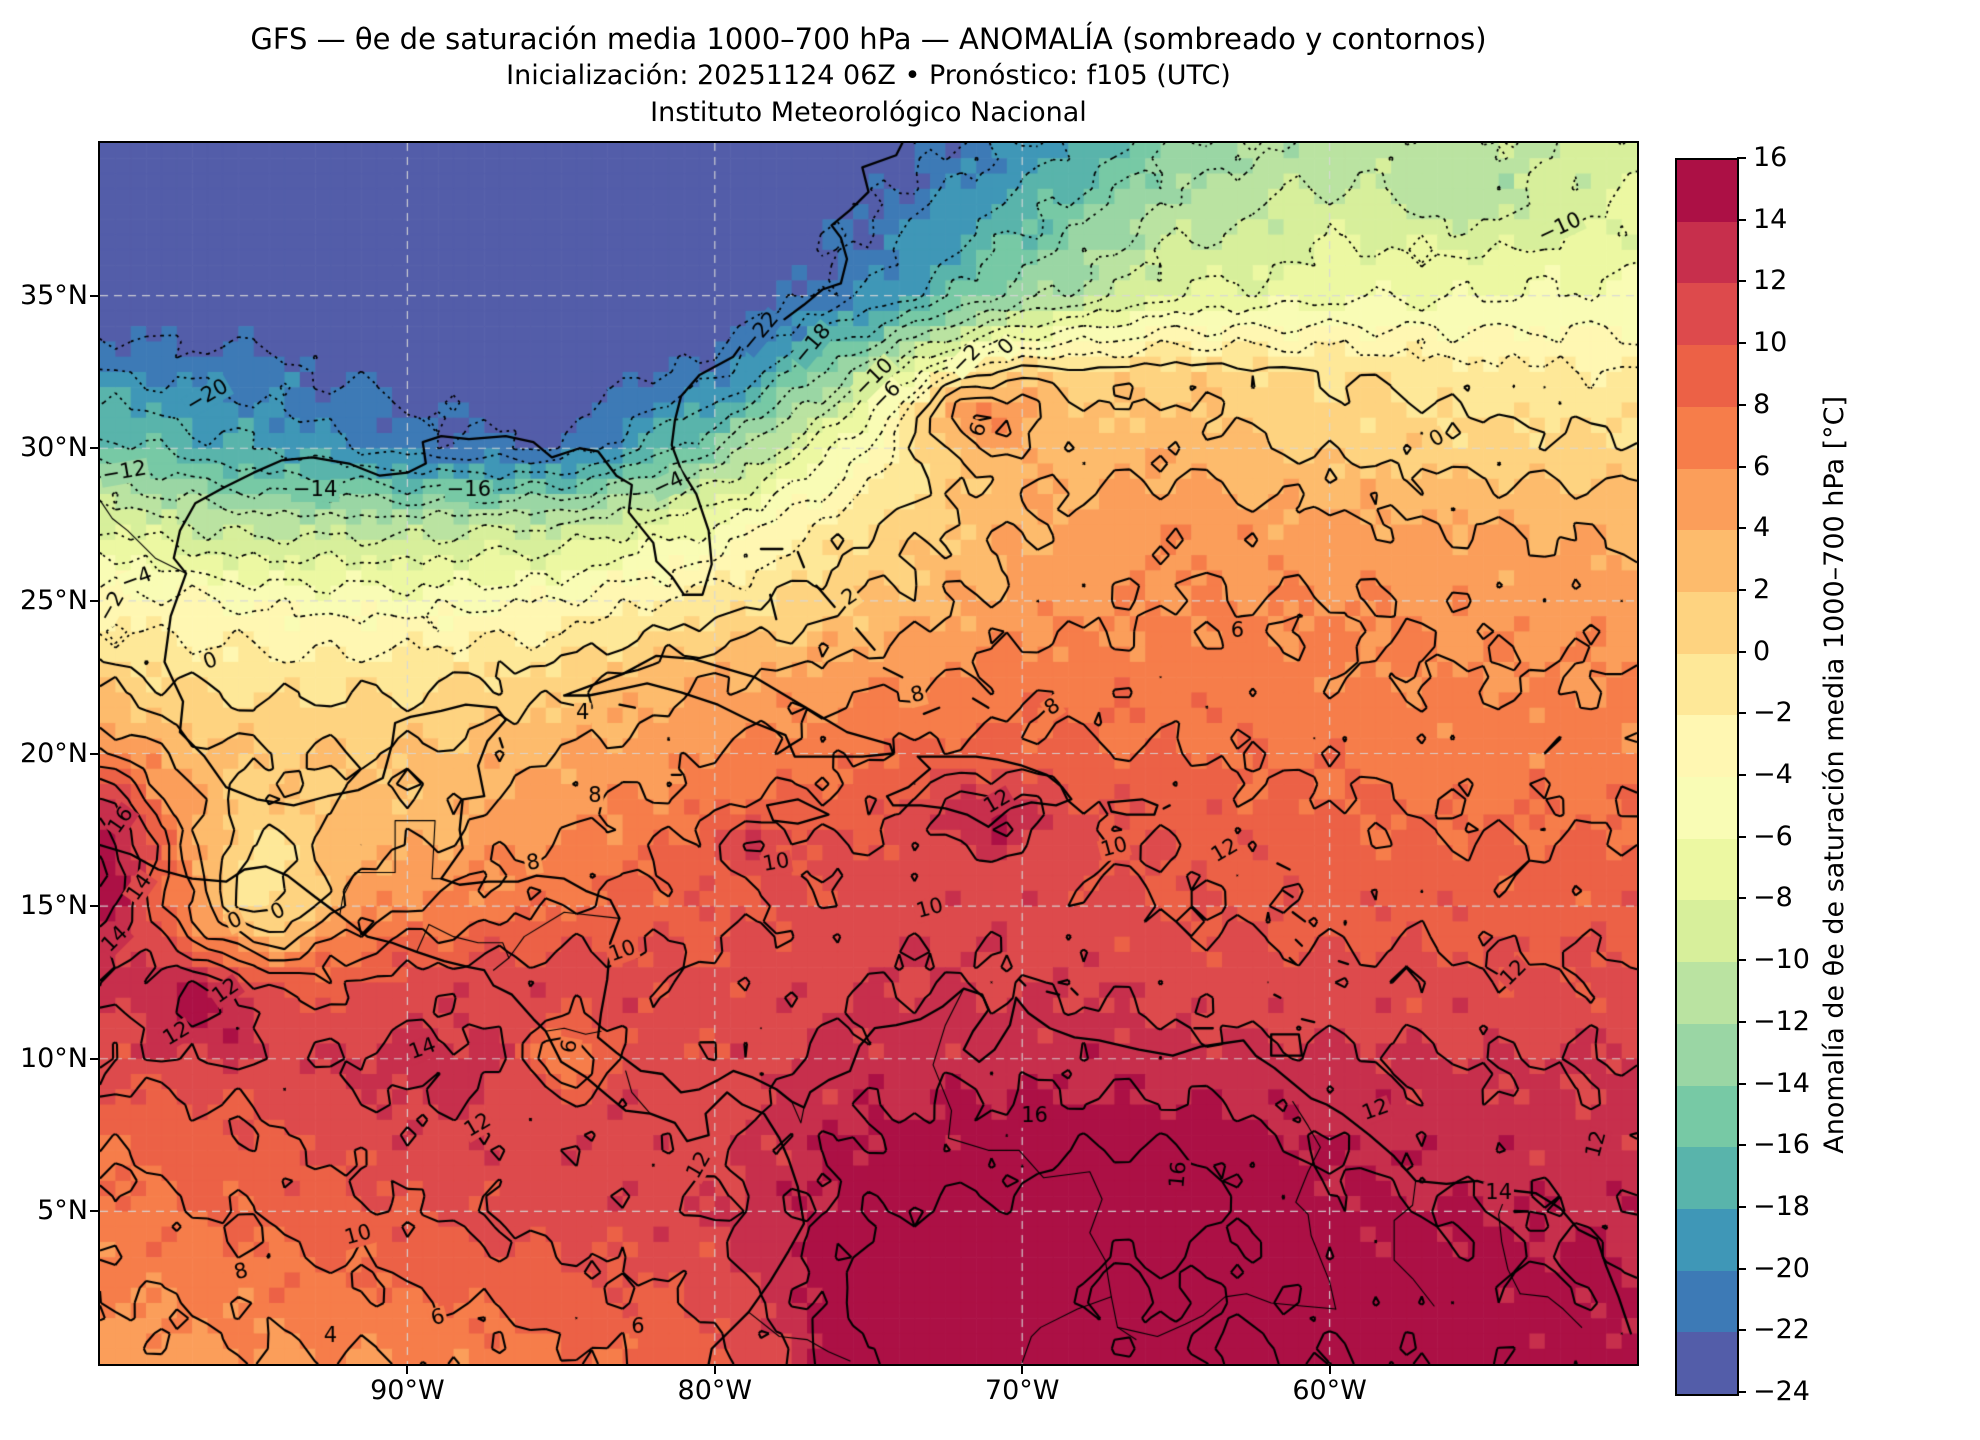 The width and height of the screenshot is (1980, 1440). Describe the element at coordinates (62, 1211) in the screenshot. I see `y-tick-label: 5°N` at that location.